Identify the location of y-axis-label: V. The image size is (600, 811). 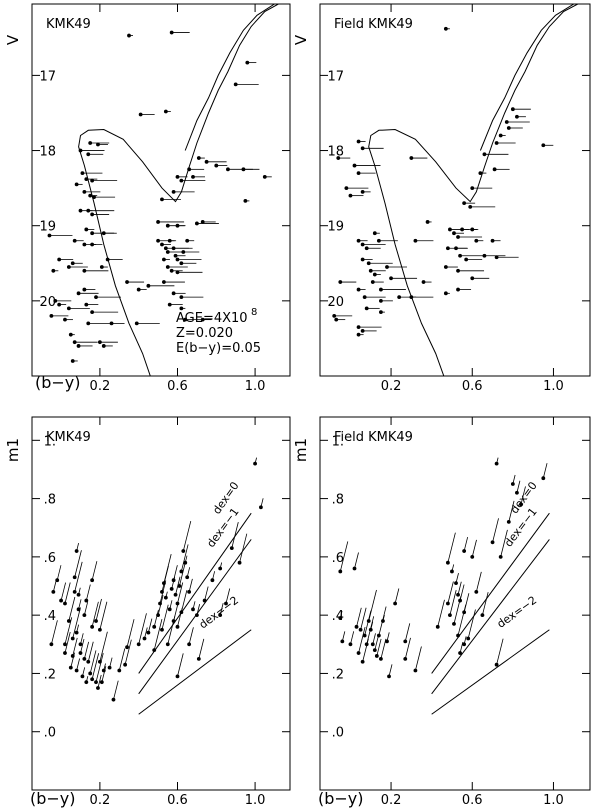
(13, 39).